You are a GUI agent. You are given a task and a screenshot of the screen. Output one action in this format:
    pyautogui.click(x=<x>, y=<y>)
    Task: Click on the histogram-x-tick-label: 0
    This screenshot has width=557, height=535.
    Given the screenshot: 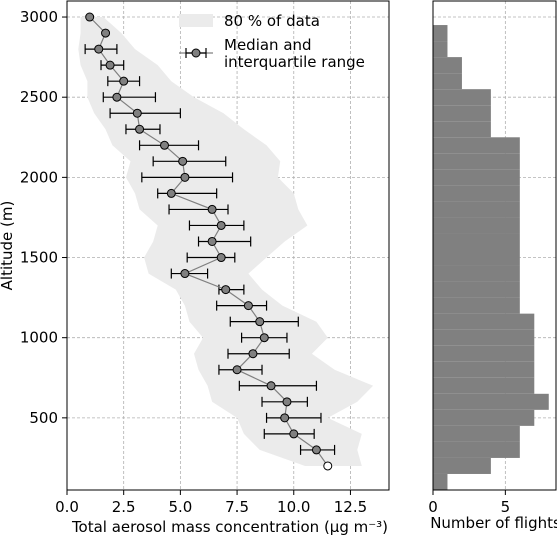 What is the action you would take?
    pyautogui.click(x=433, y=507)
    